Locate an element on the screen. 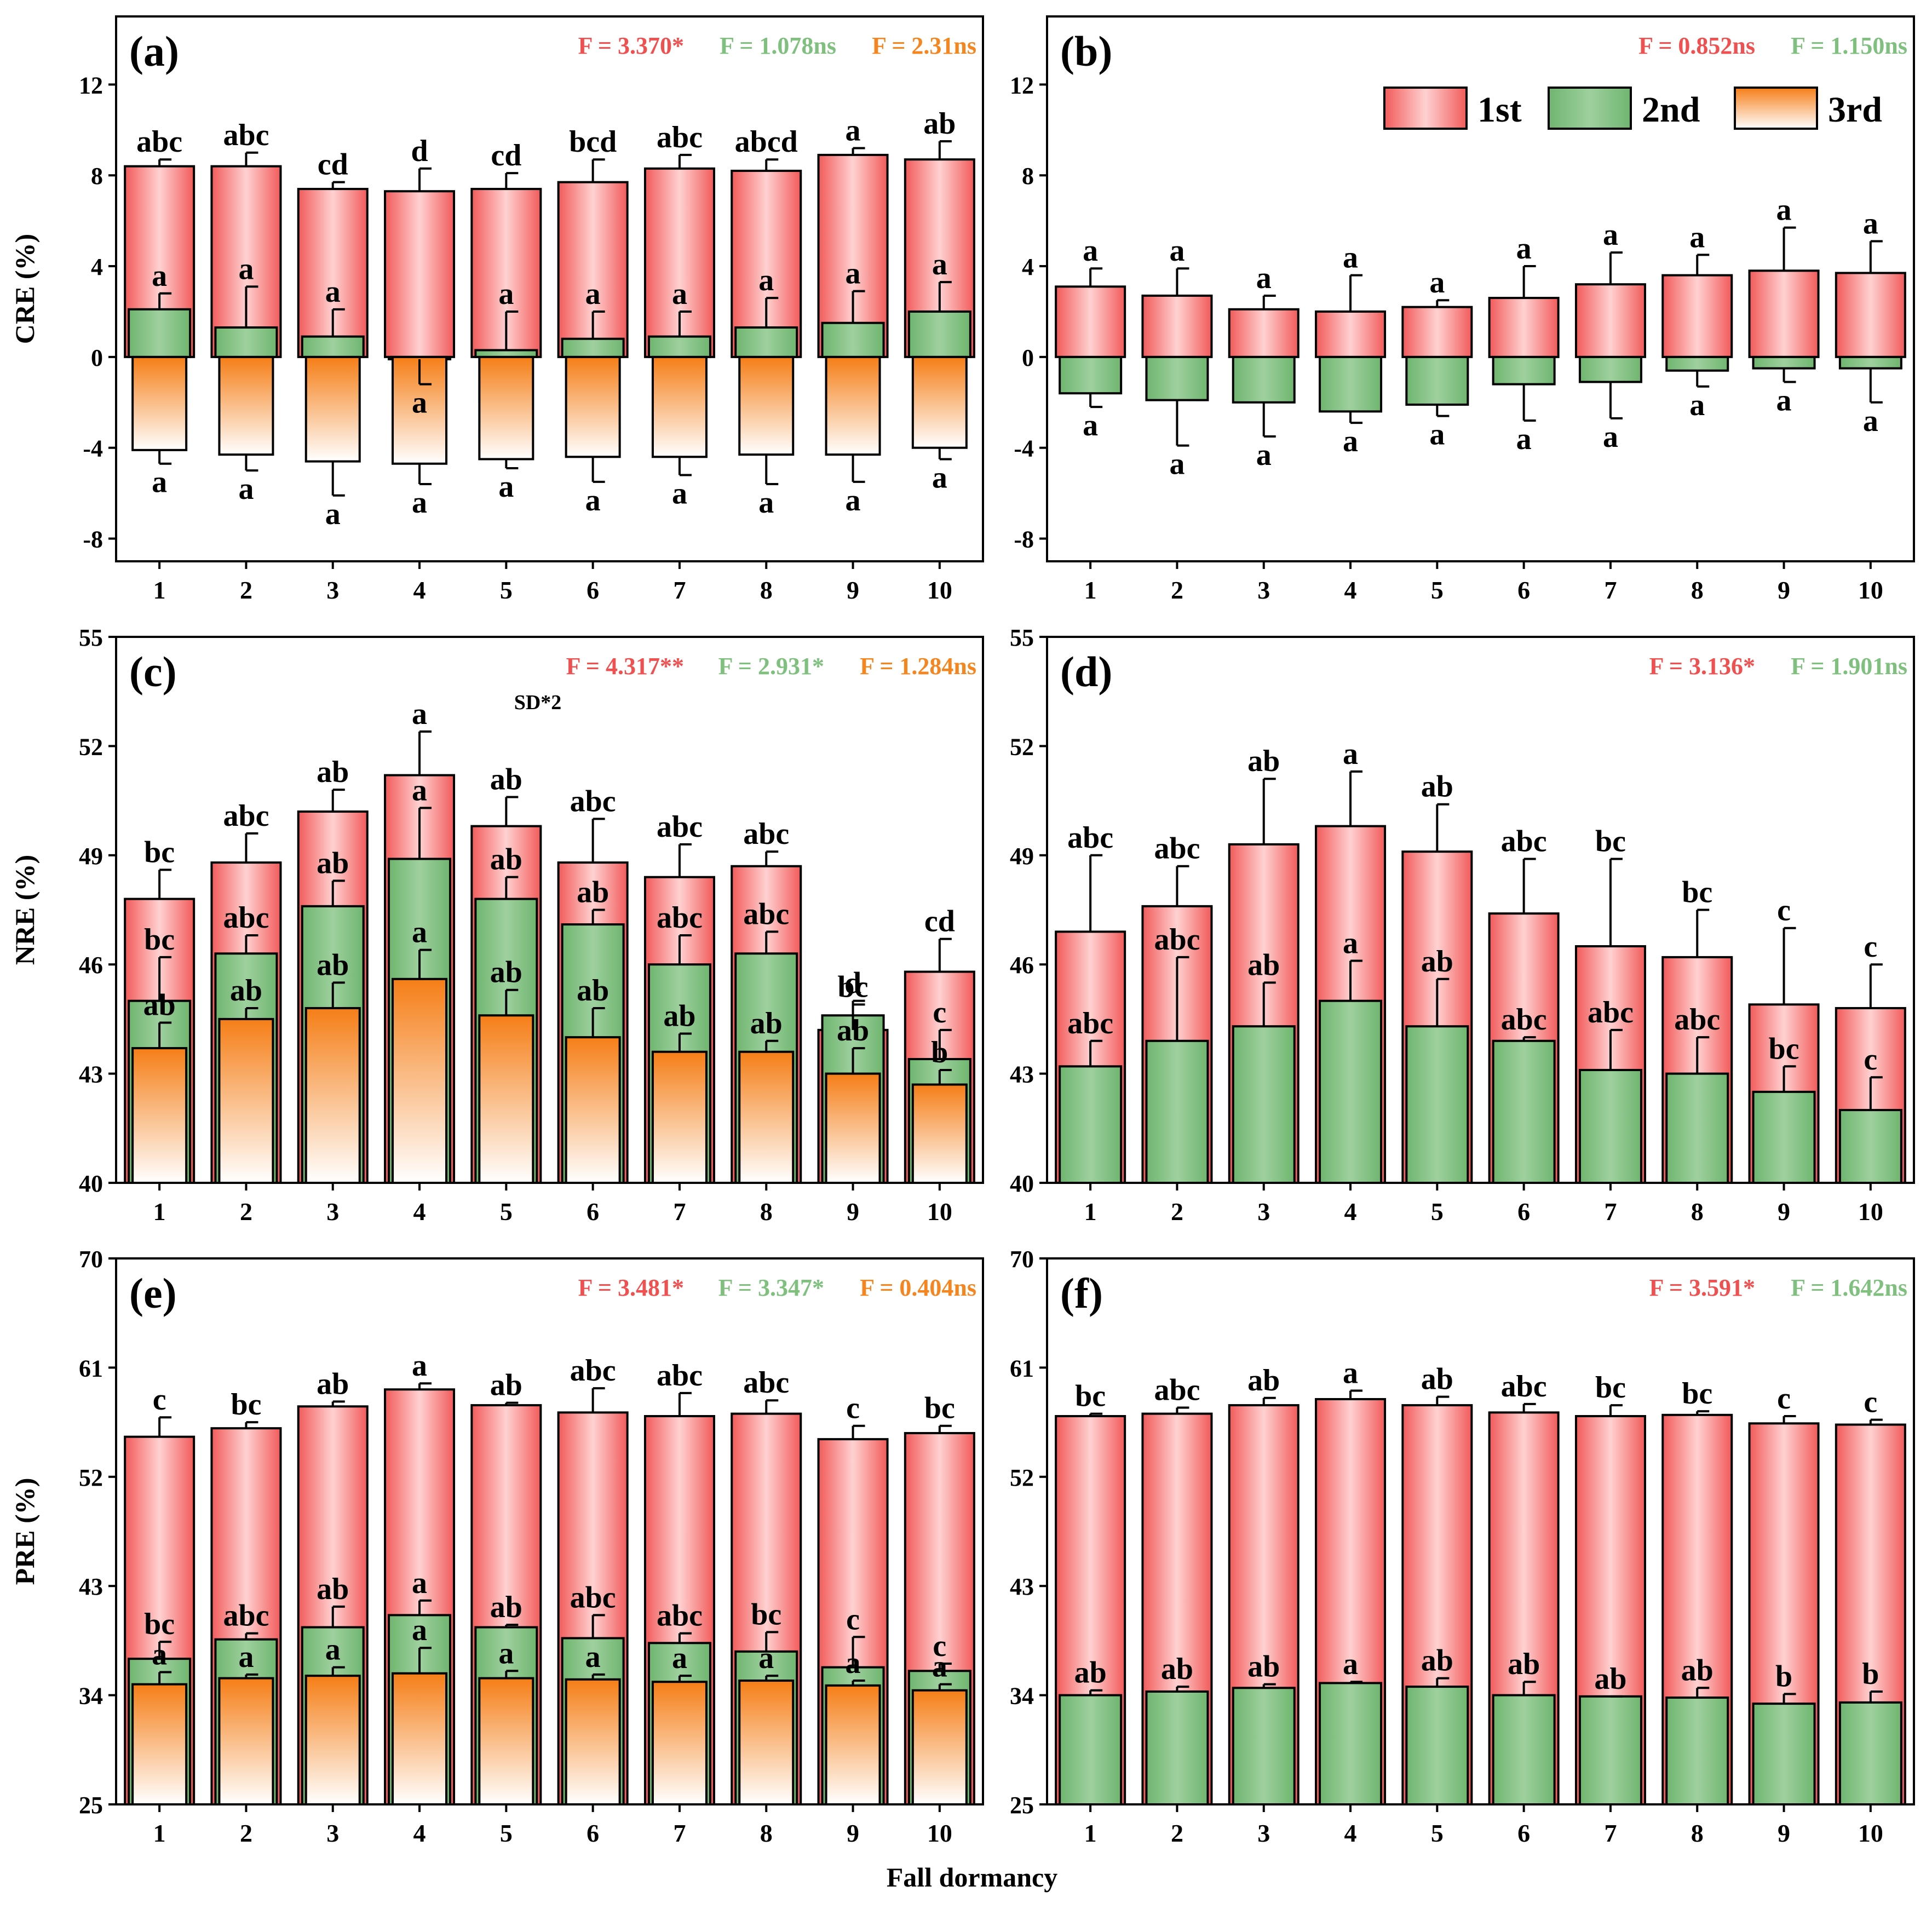  letter-1st-1: a is located at coordinates (1090, 251).